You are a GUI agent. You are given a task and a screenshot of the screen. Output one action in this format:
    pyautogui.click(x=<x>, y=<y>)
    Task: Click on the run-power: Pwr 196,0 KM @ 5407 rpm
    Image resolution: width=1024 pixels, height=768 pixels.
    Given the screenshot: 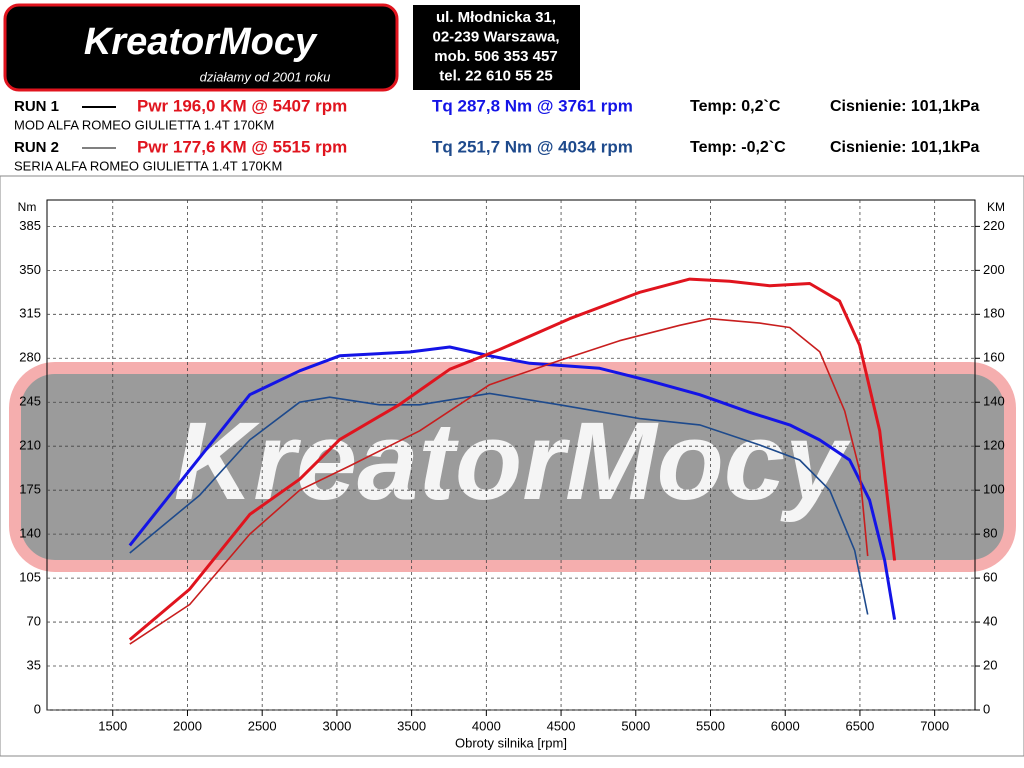 What is the action you would take?
    pyautogui.click(x=242, y=105)
    